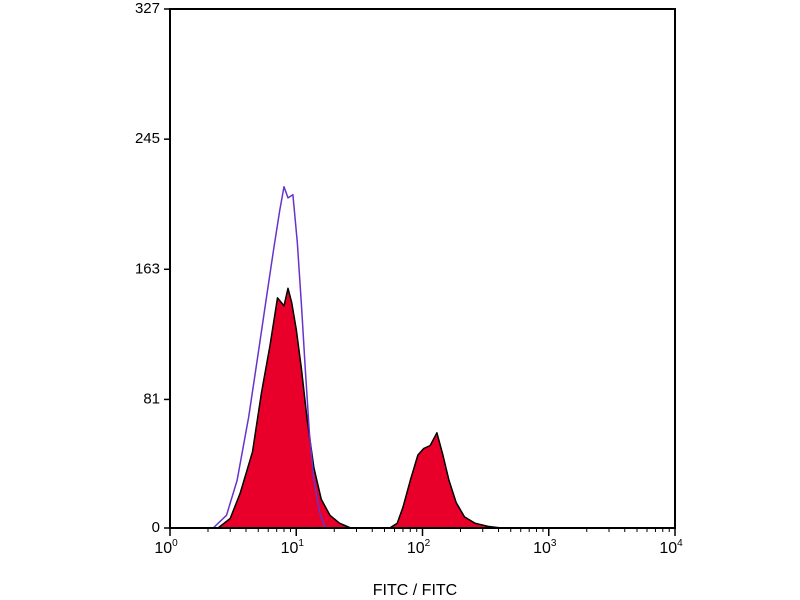 The width and height of the screenshot is (800, 600). Describe the element at coordinates (147, 268) in the screenshot. I see `y-tick-label: 163` at that location.